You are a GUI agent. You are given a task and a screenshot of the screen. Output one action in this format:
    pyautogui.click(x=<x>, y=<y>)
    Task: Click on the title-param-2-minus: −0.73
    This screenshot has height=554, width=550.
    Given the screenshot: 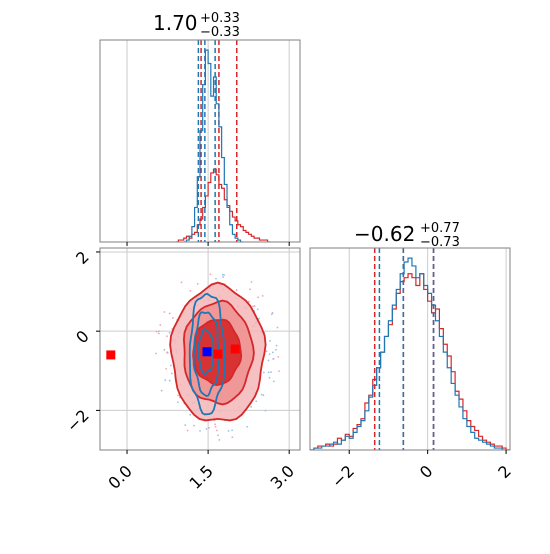 What is the action you would take?
    pyautogui.click(x=440, y=242)
    